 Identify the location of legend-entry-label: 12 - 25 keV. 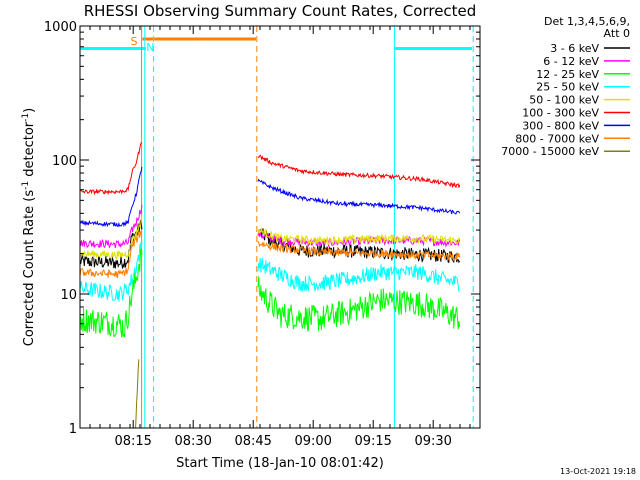
(567, 74).